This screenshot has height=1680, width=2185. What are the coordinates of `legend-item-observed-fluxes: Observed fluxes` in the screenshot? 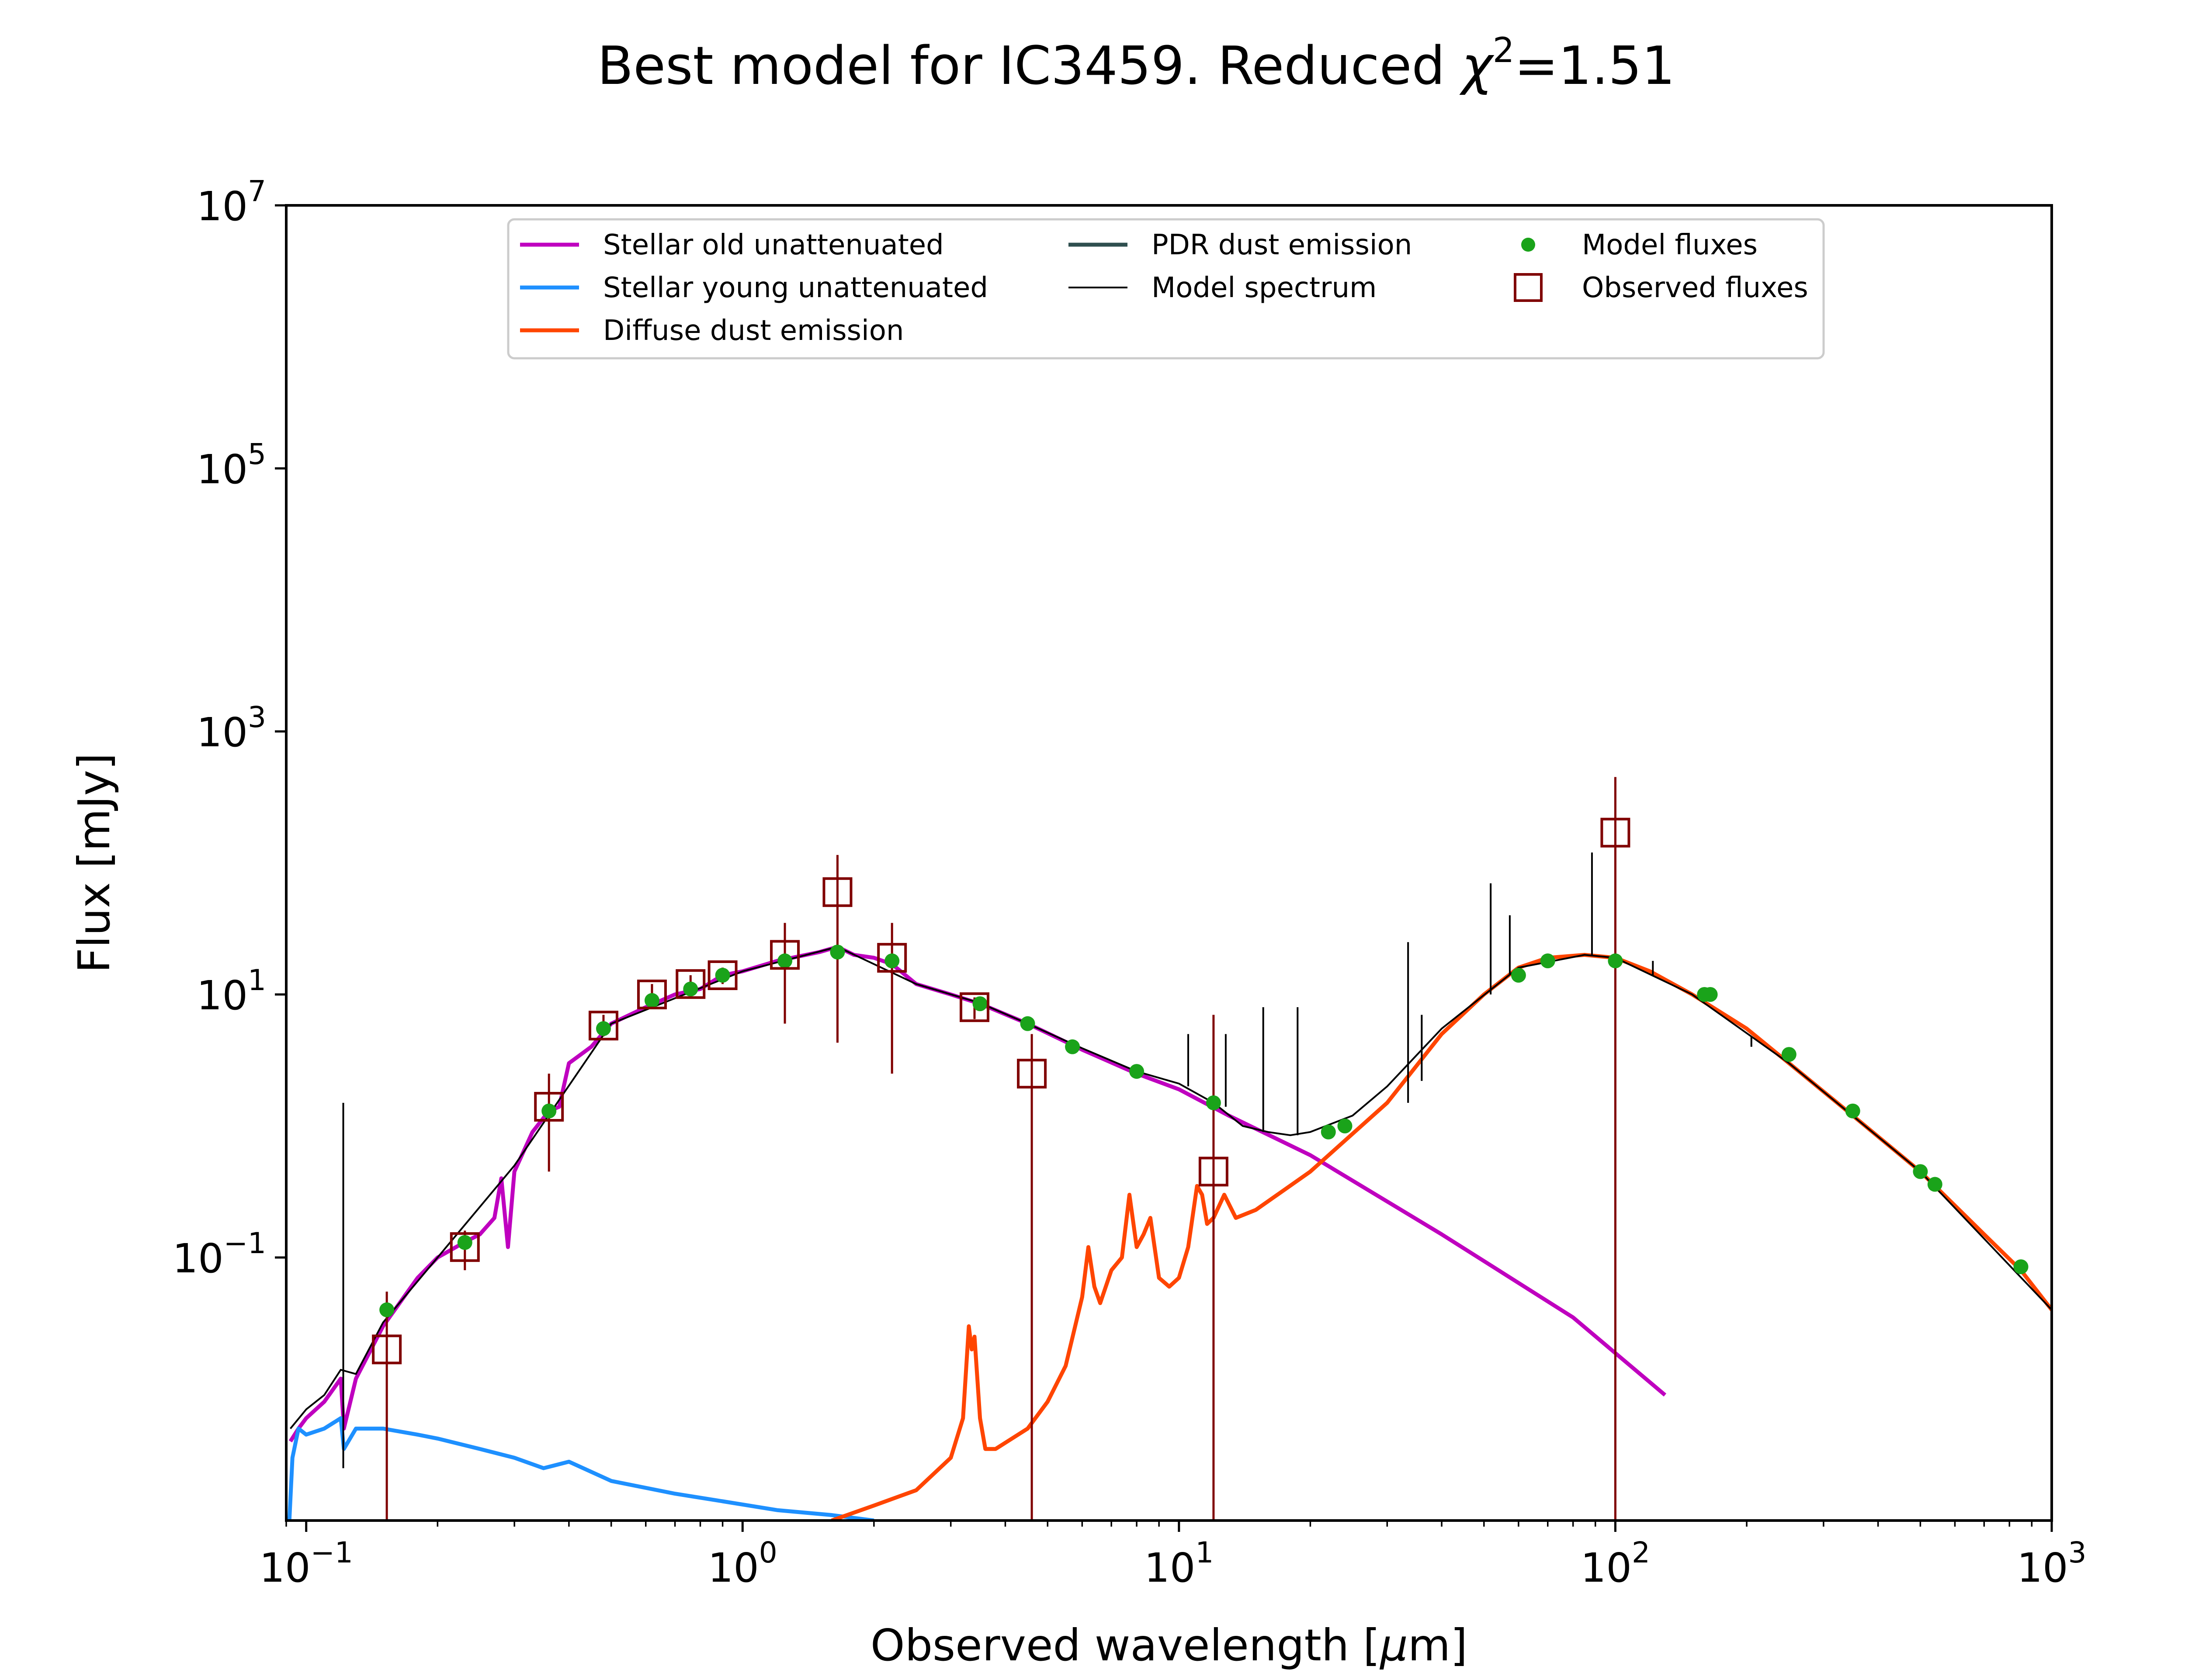 It's located at (1661, 288).